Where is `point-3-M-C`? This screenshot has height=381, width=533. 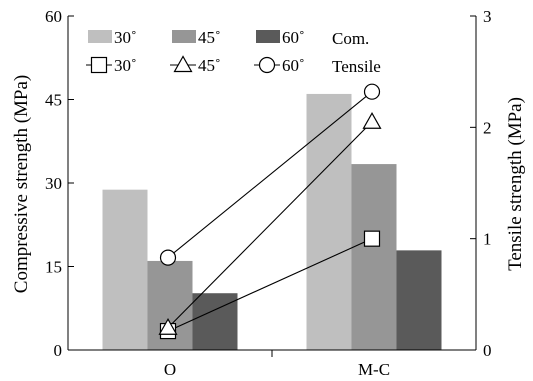
point-3-M-C is located at coordinates (372, 91).